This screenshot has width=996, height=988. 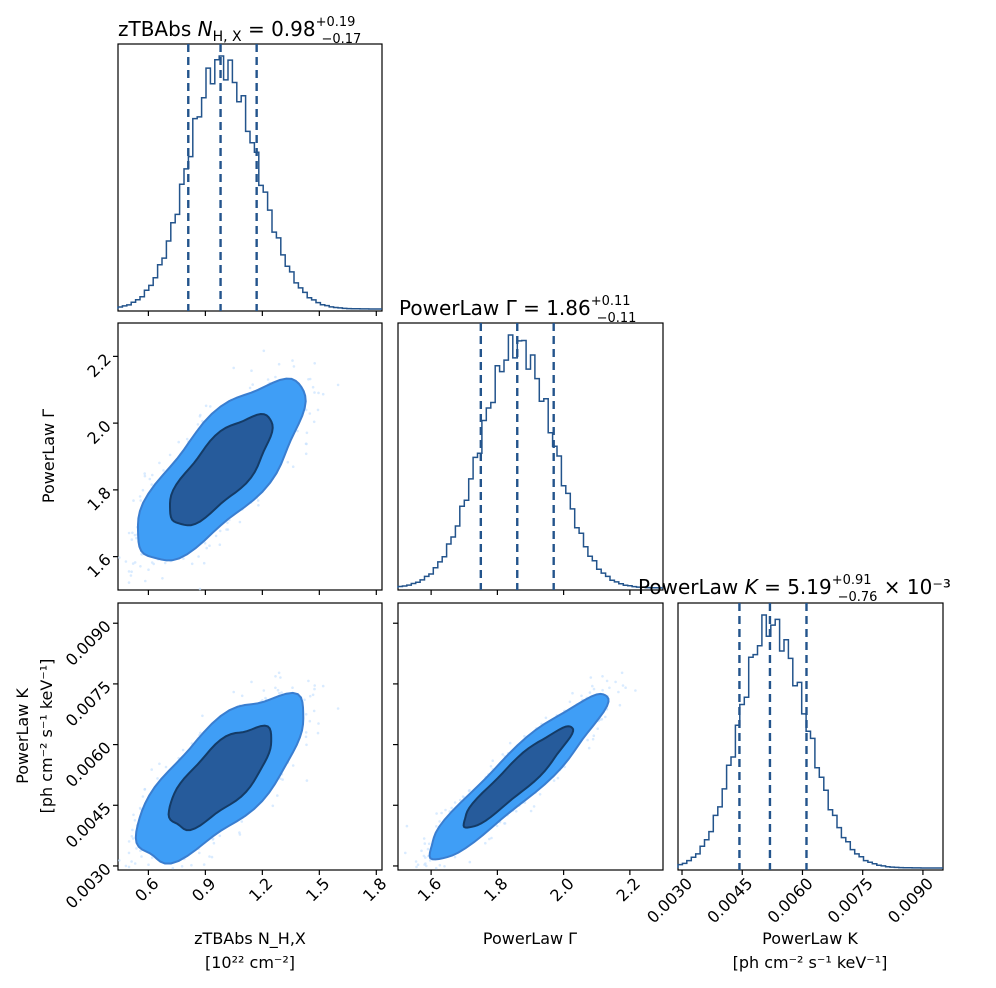 What do you see at coordinates (98, 431) in the screenshot?
I see `y-tick-label-gamma: 2.0` at bounding box center [98, 431].